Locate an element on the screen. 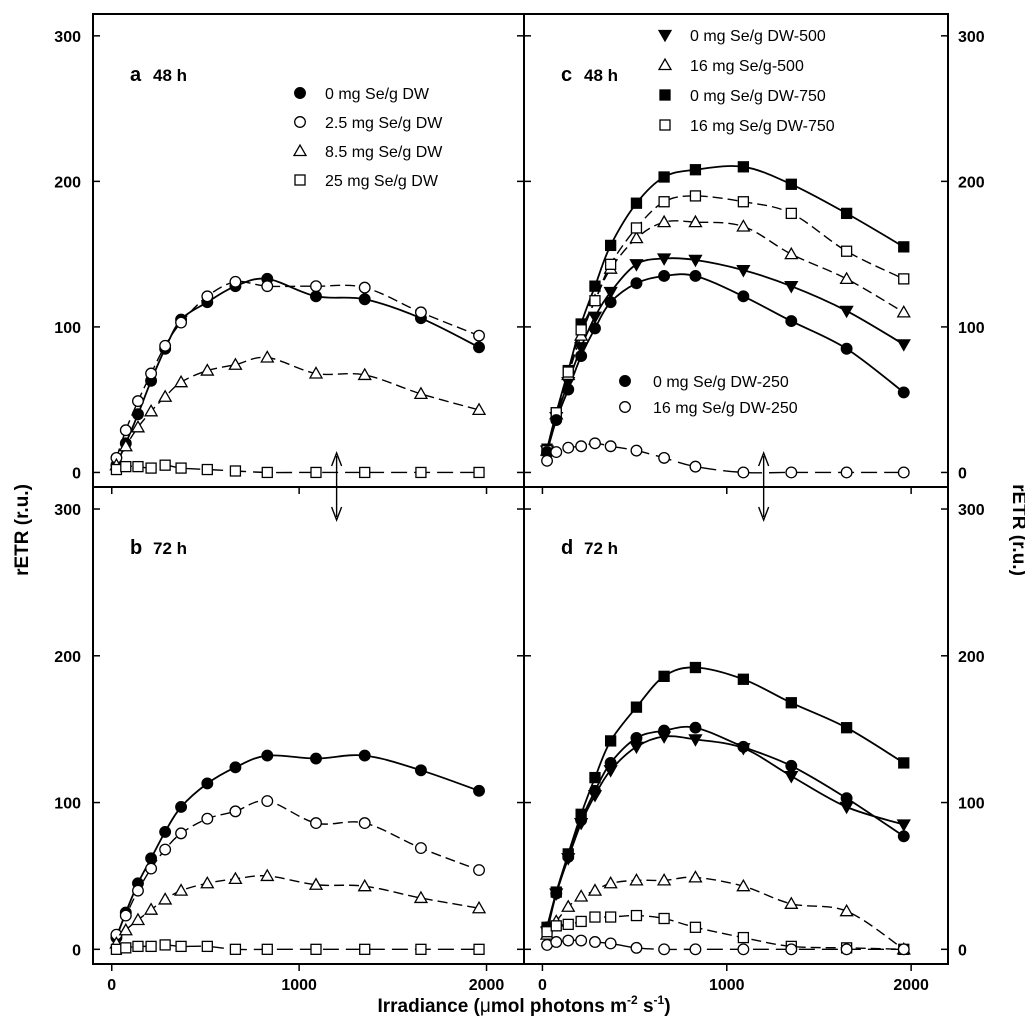  panel-time: 48 h is located at coordinates (601, 75).